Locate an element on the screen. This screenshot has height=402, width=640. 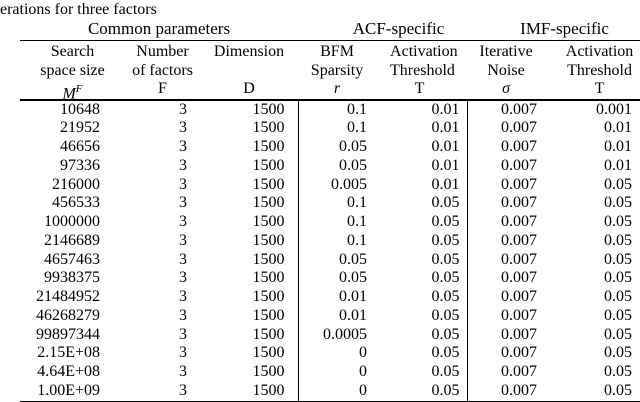
group-header-acf: ACF-specific is located at coordinates (383, 30).